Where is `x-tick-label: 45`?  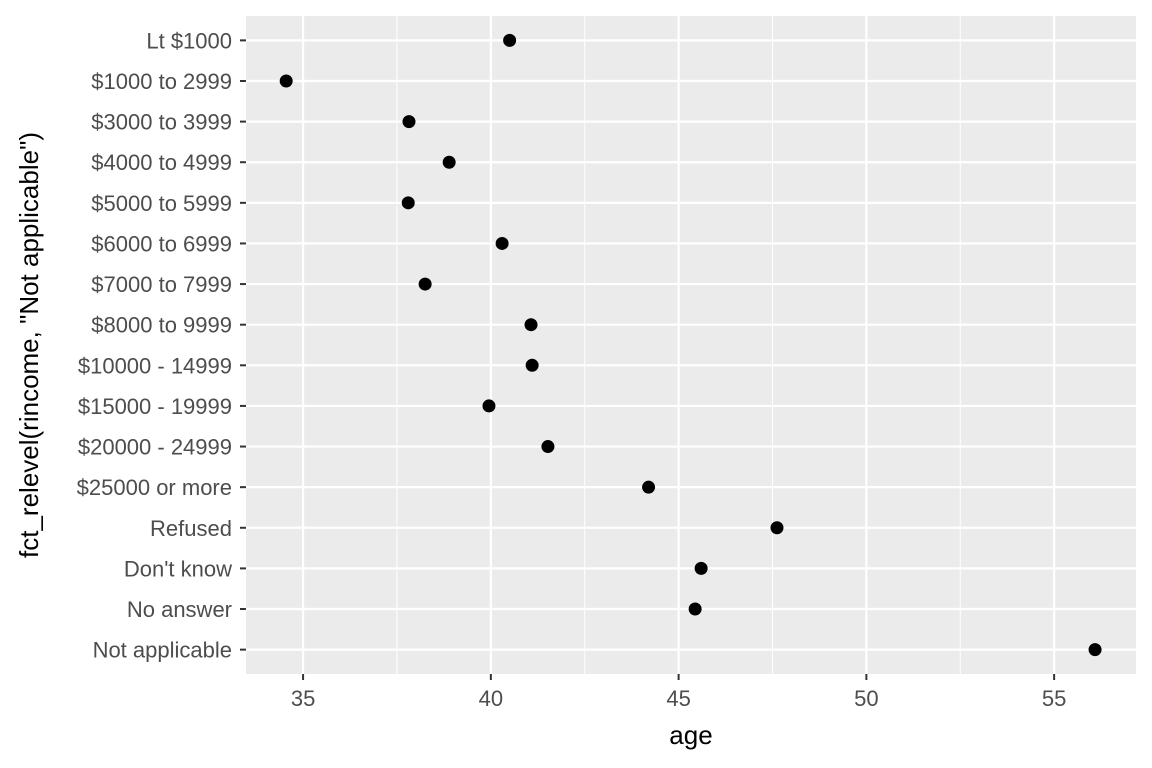
x-tick-label: 45 is located at coordinates (678, 698).